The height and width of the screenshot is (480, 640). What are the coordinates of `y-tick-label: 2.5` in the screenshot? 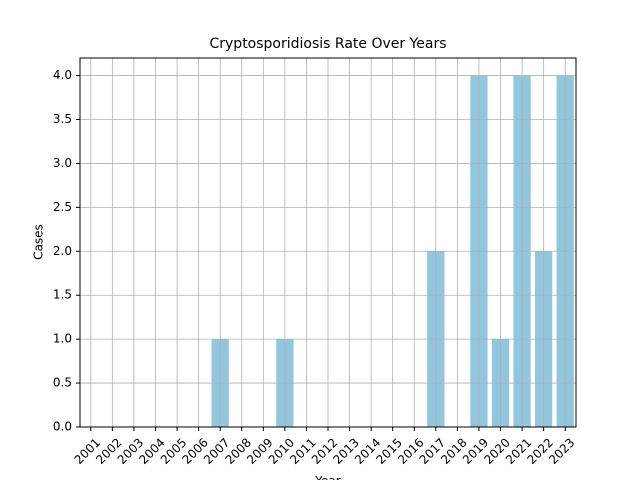 It's located at (62, 207).